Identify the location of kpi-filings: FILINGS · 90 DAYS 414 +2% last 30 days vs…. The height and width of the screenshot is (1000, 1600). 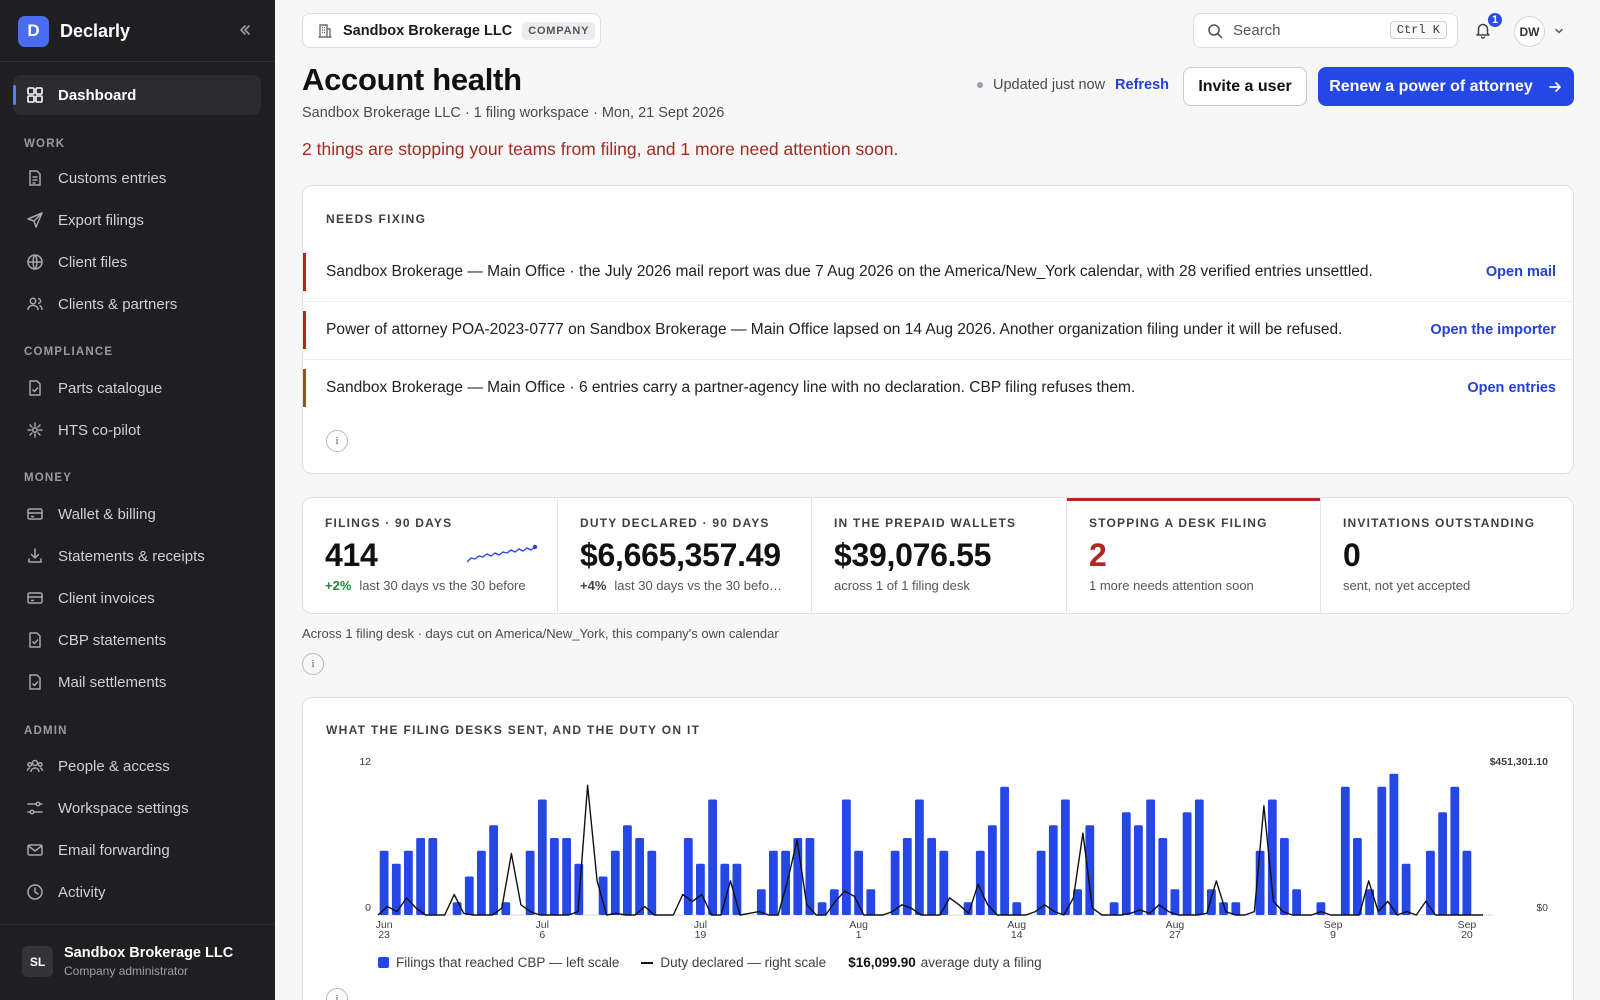
(430, 555).